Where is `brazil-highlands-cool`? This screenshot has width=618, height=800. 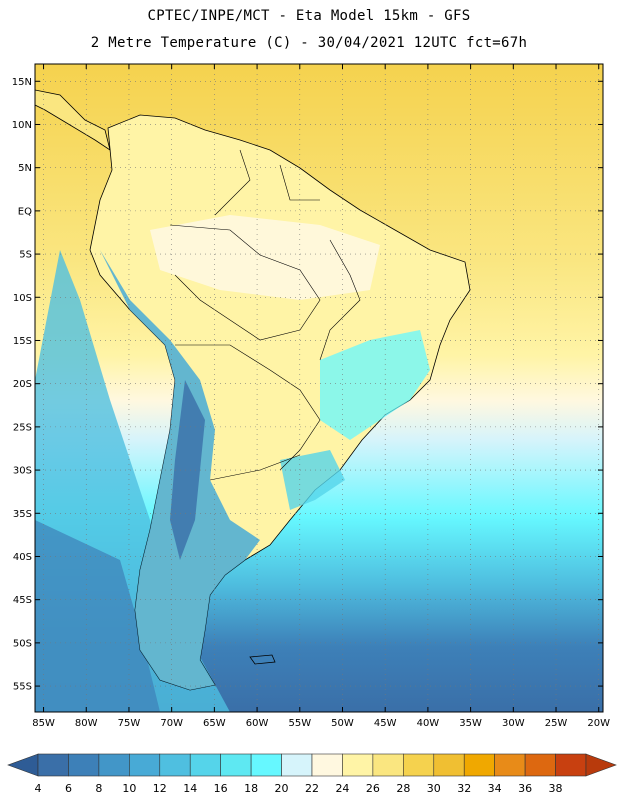 brazil-highlands-cool is located at coordinates (375, 385).